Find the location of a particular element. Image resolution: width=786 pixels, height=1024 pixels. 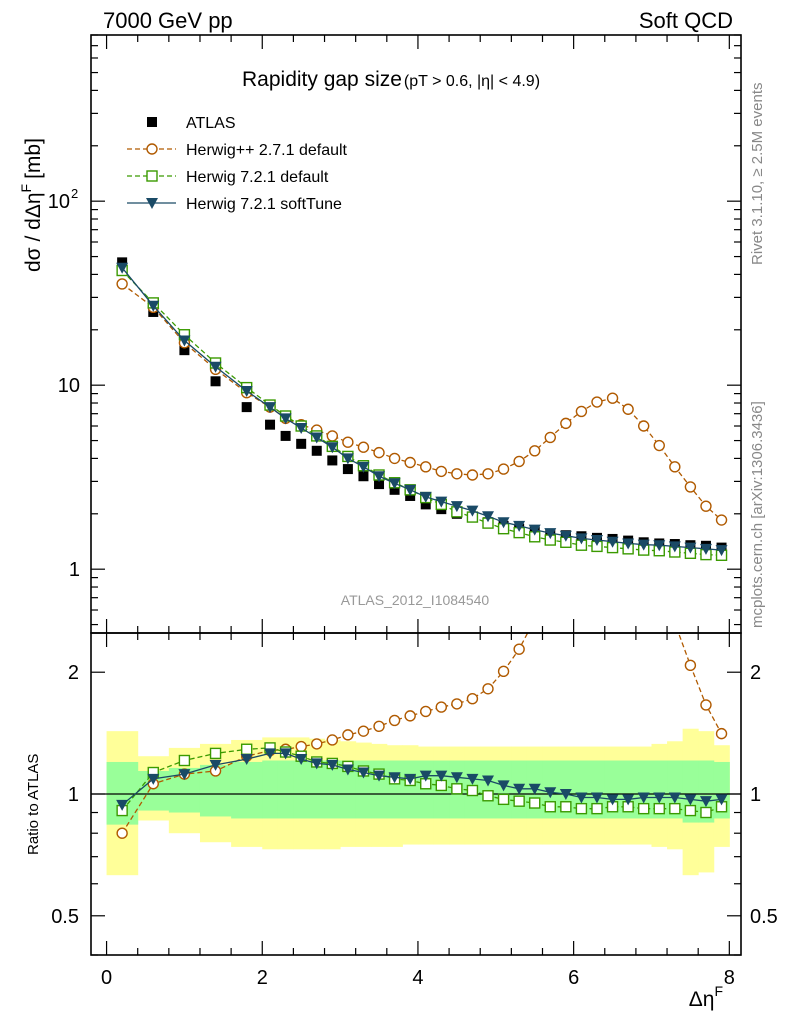

legend-label: Herwig 7.2.1 softTune is located at coordinates (264, 204).